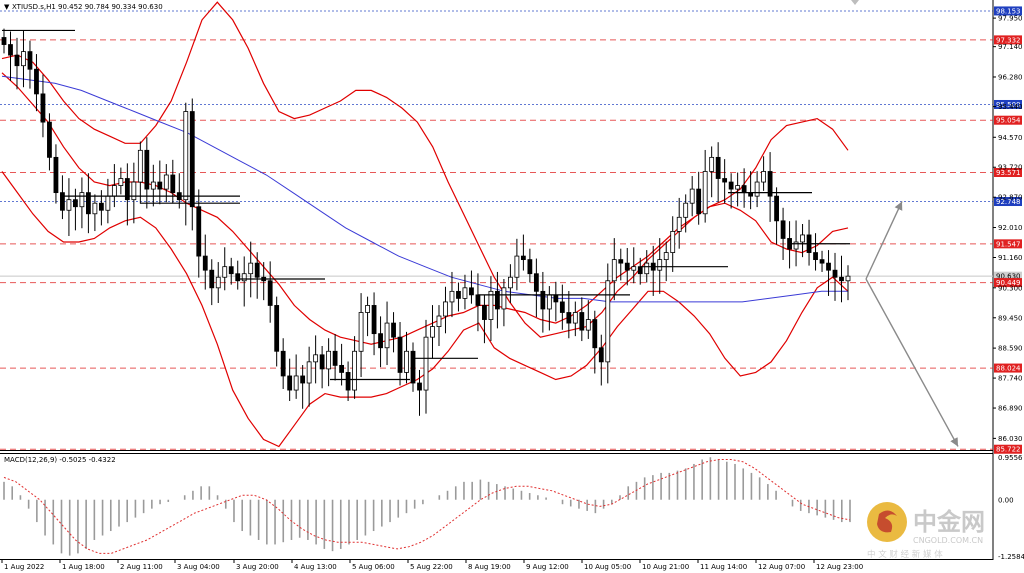 The image size is (1024, 573). I want to click on price-box-label-8: 90.449, so click(1008, 283).